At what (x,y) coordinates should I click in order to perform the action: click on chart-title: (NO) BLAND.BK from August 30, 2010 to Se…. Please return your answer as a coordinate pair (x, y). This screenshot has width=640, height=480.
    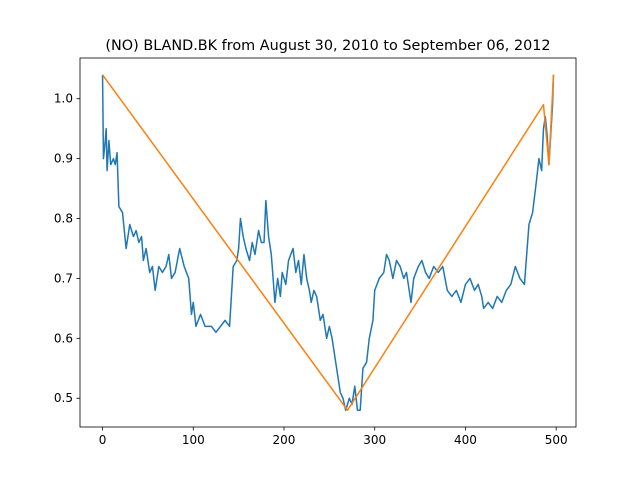
    Looking at the image, I should click on (327, 46).